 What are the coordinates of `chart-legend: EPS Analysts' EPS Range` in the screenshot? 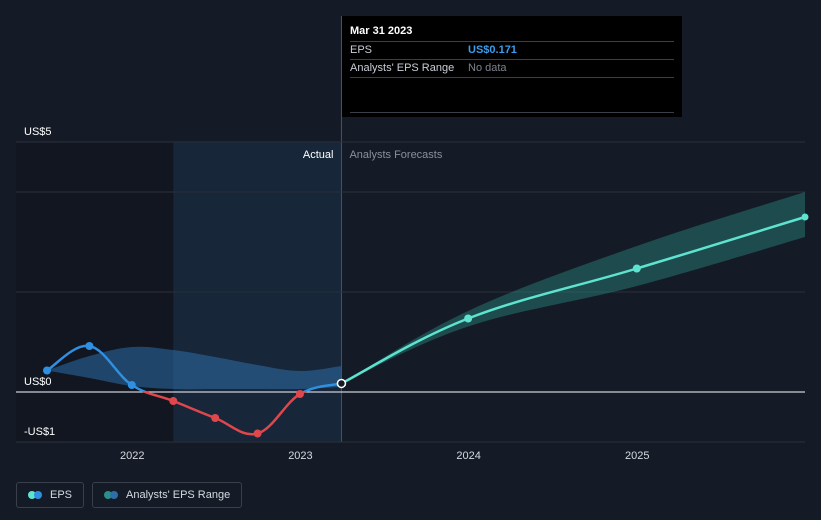 It's located at (129, 495).